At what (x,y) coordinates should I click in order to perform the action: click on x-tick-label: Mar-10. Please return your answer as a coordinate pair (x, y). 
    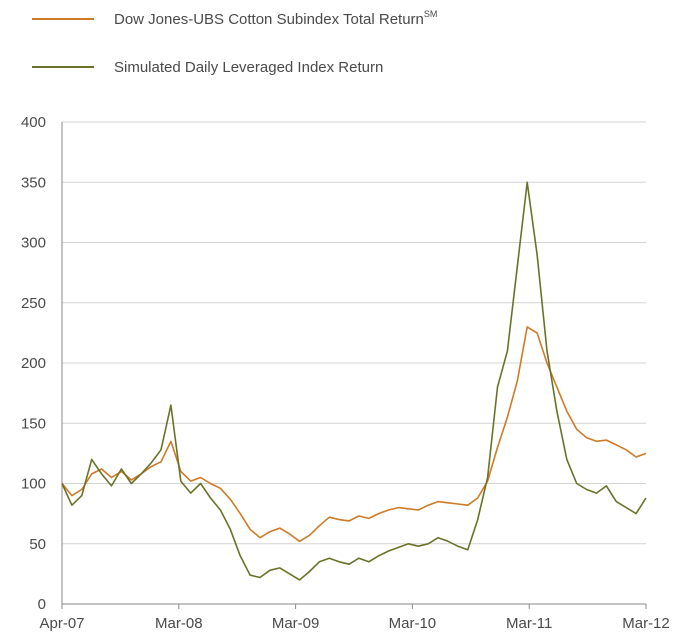
    Looking at the image, I should click on (413, 623).